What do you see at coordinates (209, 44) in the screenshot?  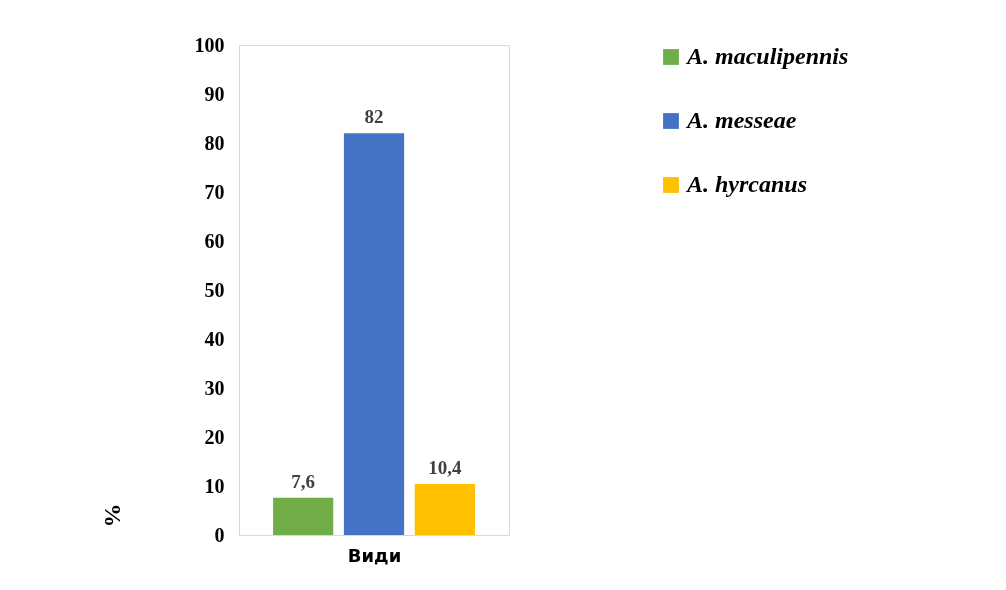 I see `y-tick-label: 100` at bounding box center [209, 44].